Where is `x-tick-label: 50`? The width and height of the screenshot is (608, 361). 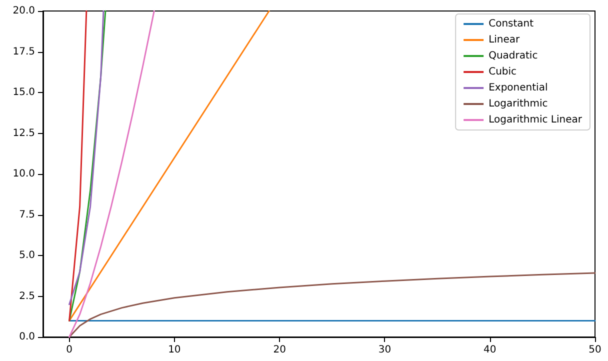
x-tick-label: 50 is located at coordinates (595, 350).